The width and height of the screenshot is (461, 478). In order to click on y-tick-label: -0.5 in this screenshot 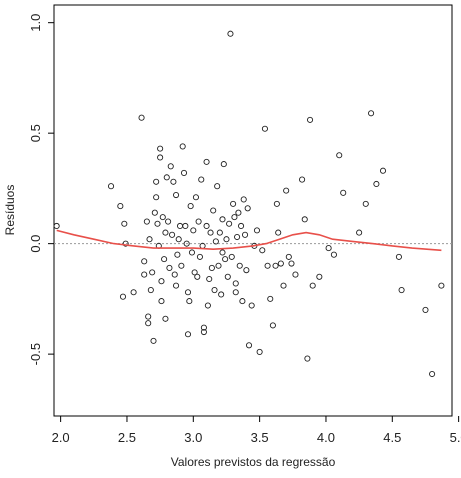, I will do `click(35, 354)`.